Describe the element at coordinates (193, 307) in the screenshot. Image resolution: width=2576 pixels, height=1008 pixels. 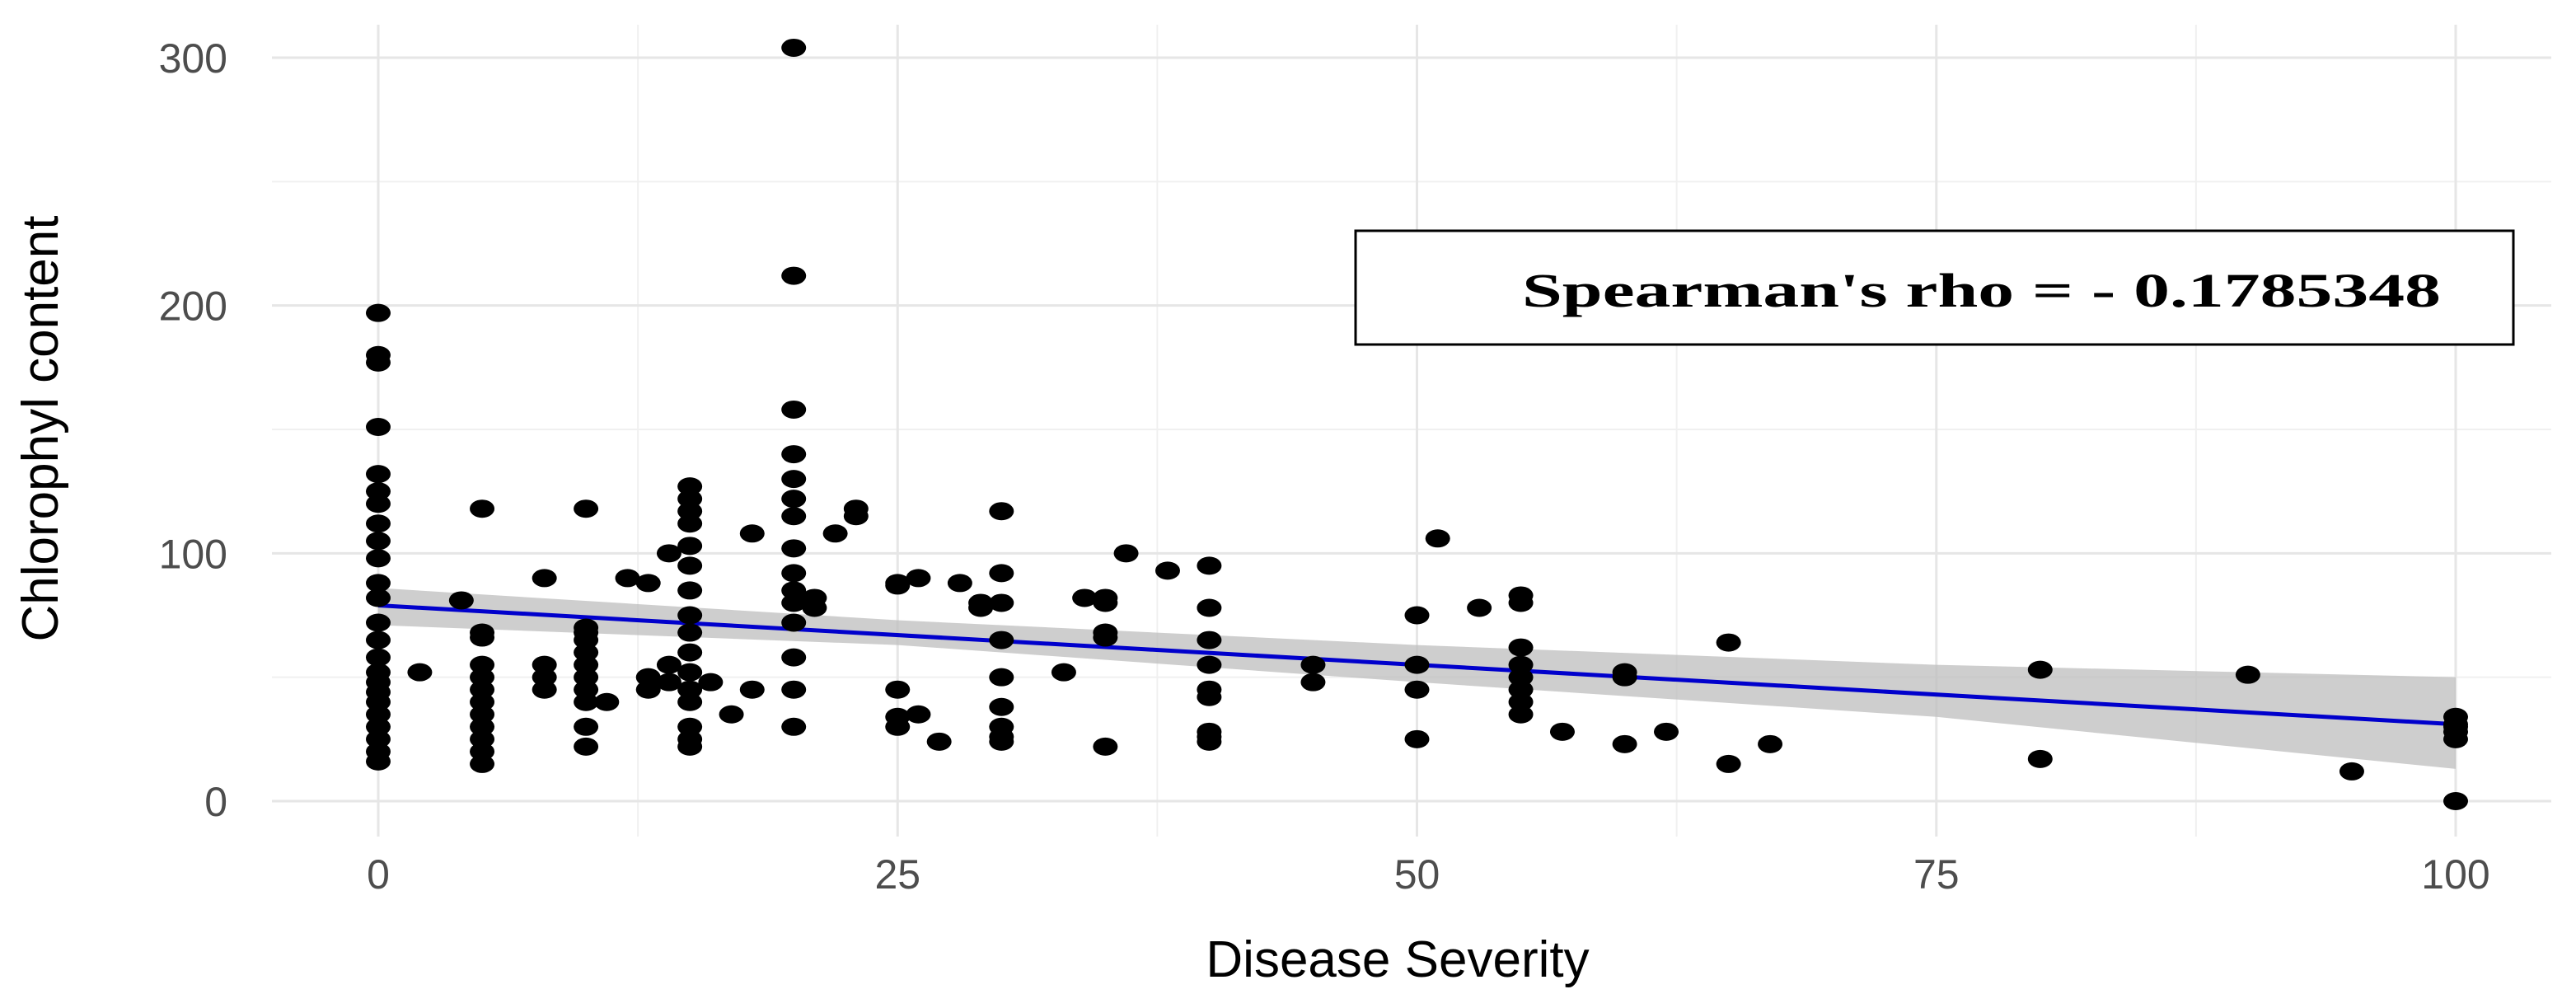
I see `y-tick-label: 200` at that location.